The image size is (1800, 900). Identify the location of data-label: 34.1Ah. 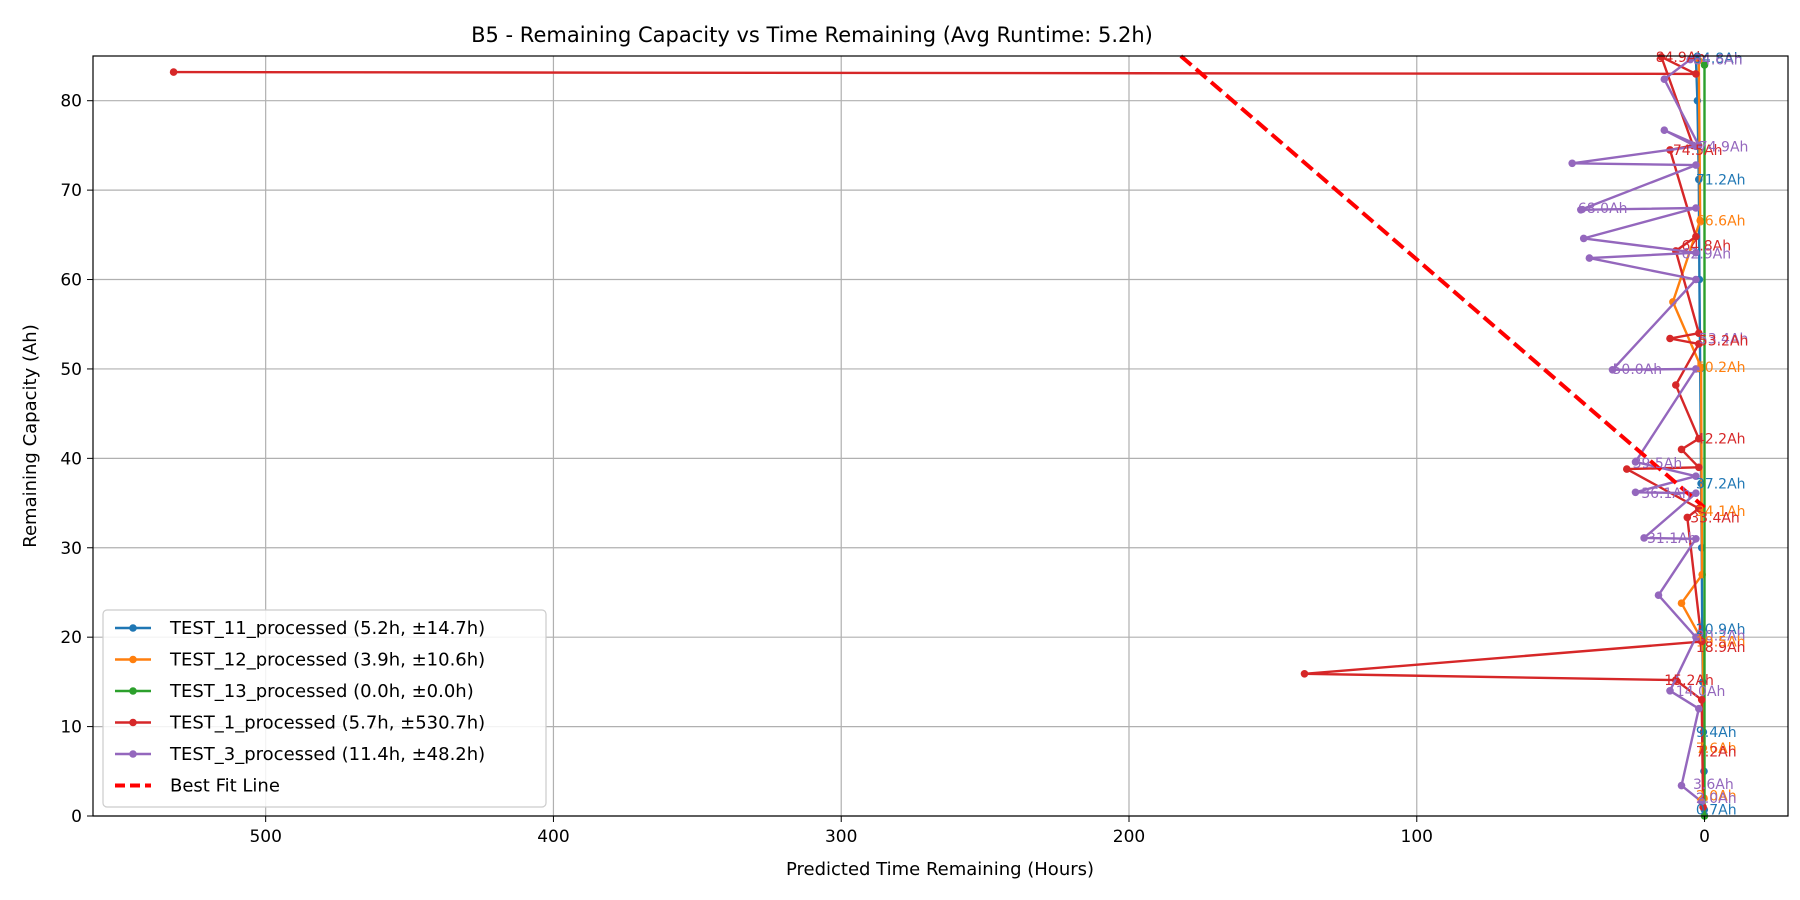
(1721, 512).